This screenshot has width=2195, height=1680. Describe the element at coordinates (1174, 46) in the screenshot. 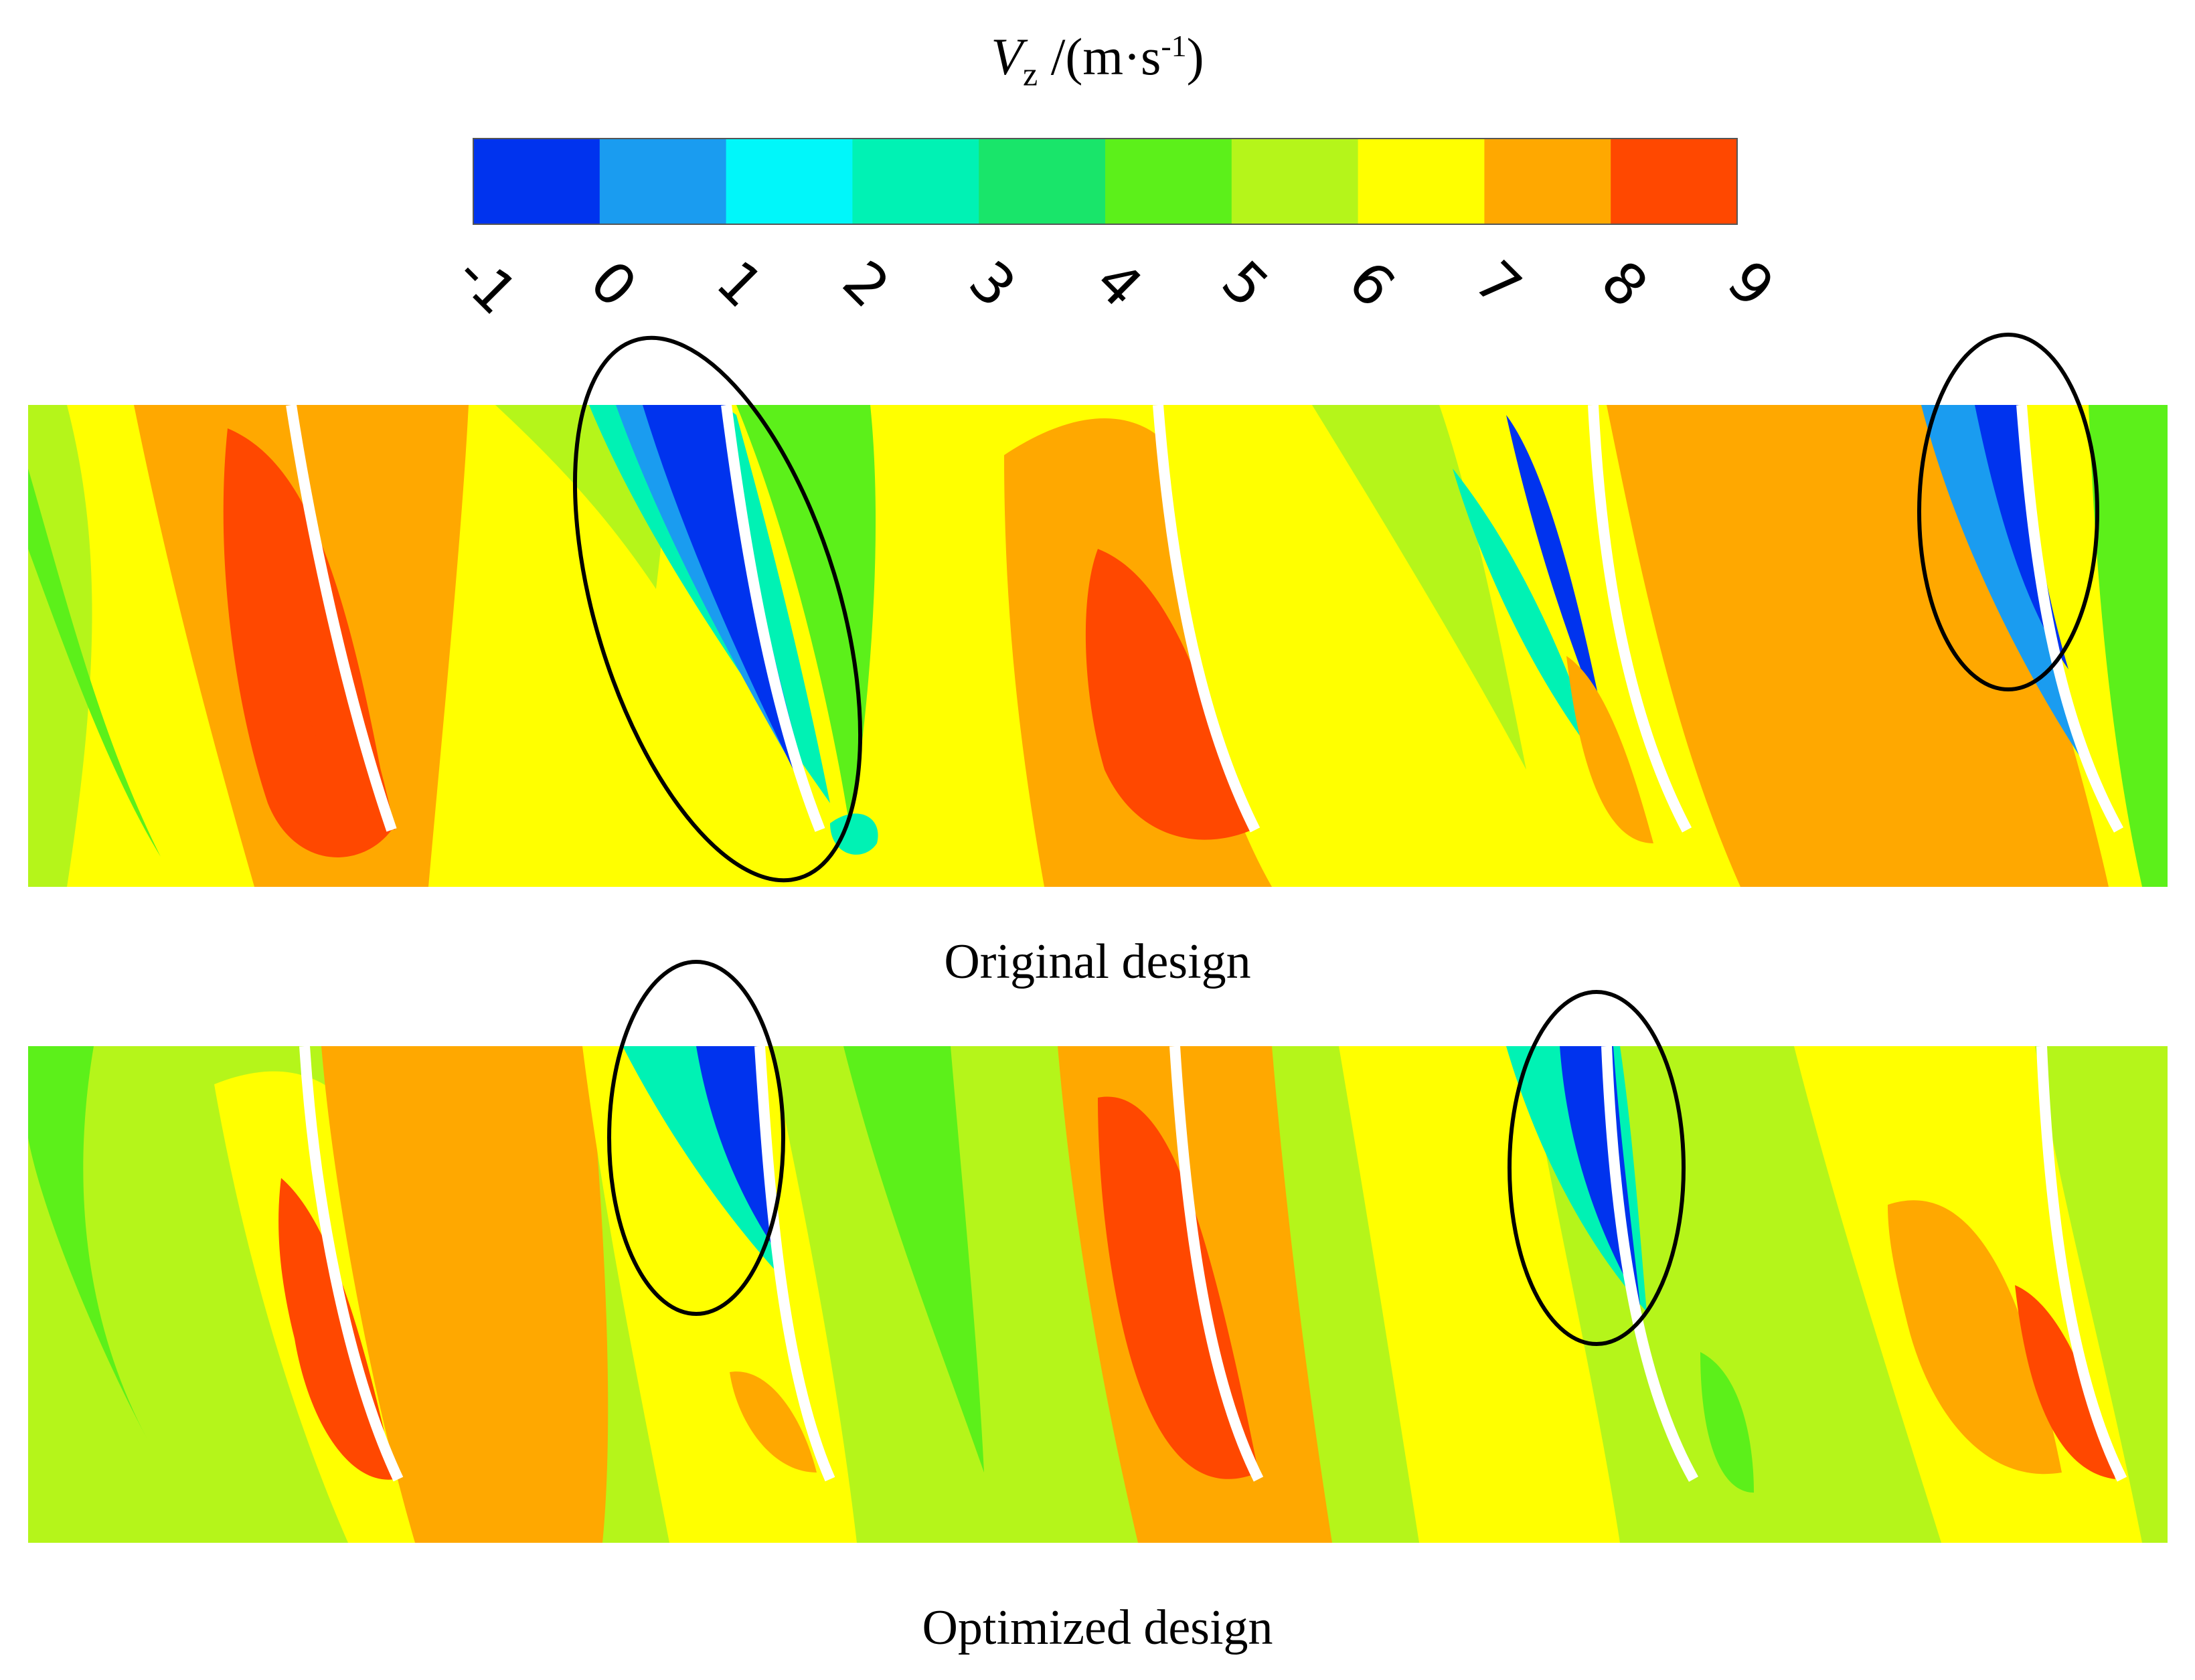

I see `colorbar-title-superscript: -1` at that location.